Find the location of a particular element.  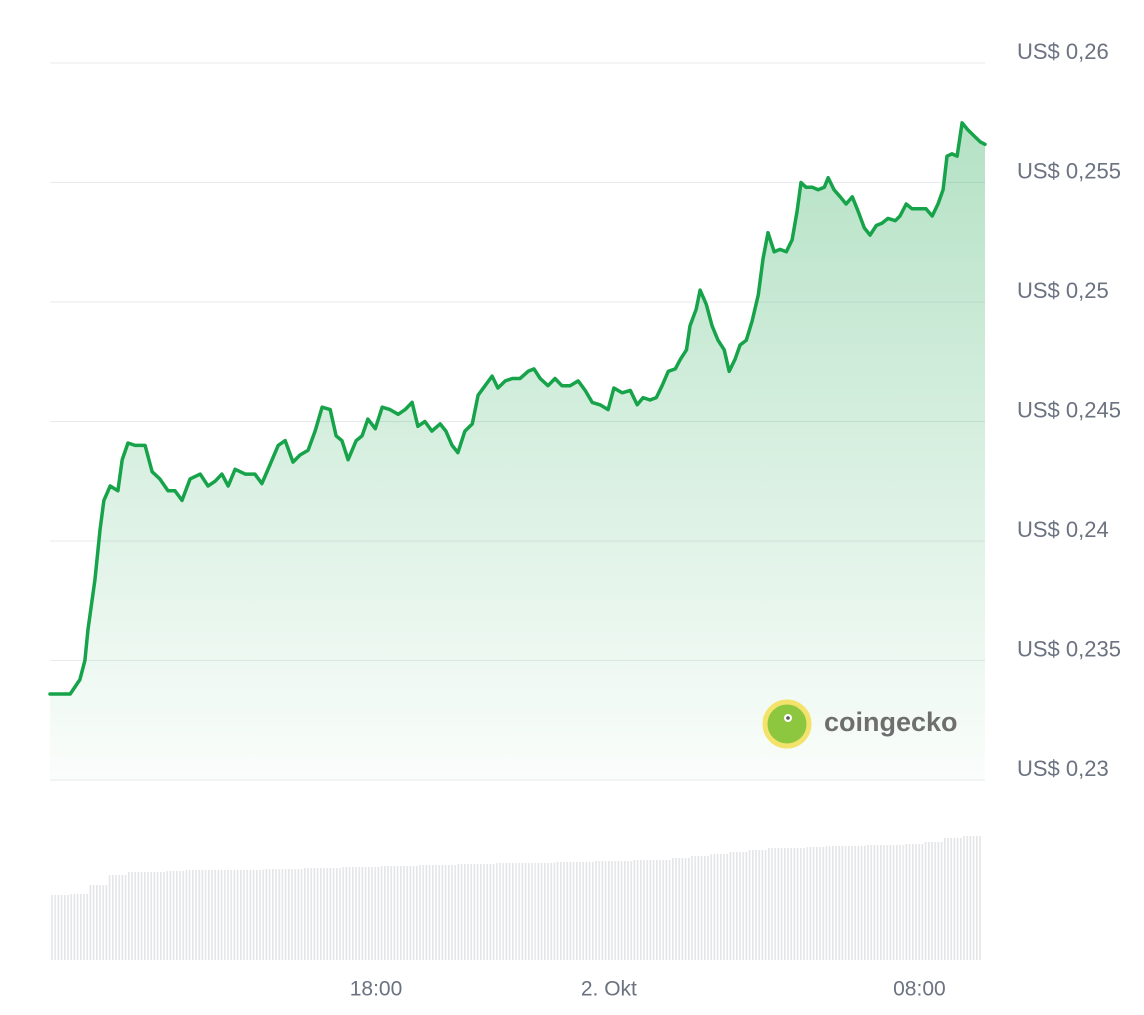

y-tick-label: US$ 0,255 is located at coordinates (1069, 170).